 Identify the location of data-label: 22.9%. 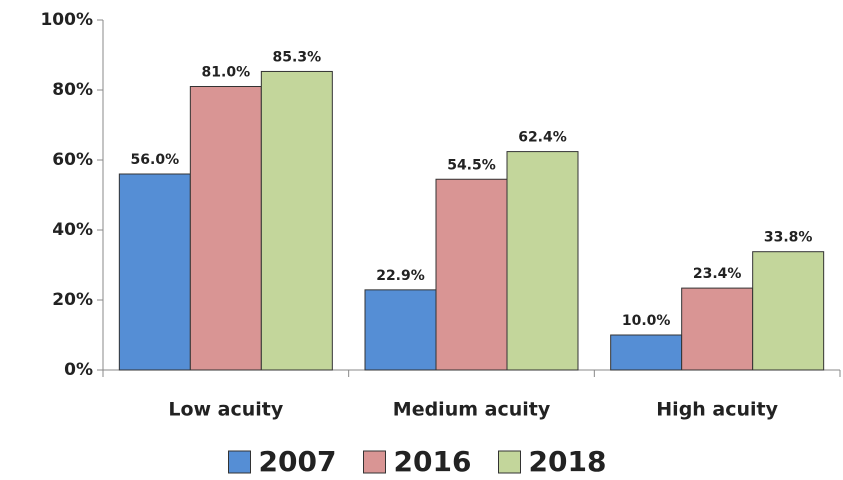
(400, 276).